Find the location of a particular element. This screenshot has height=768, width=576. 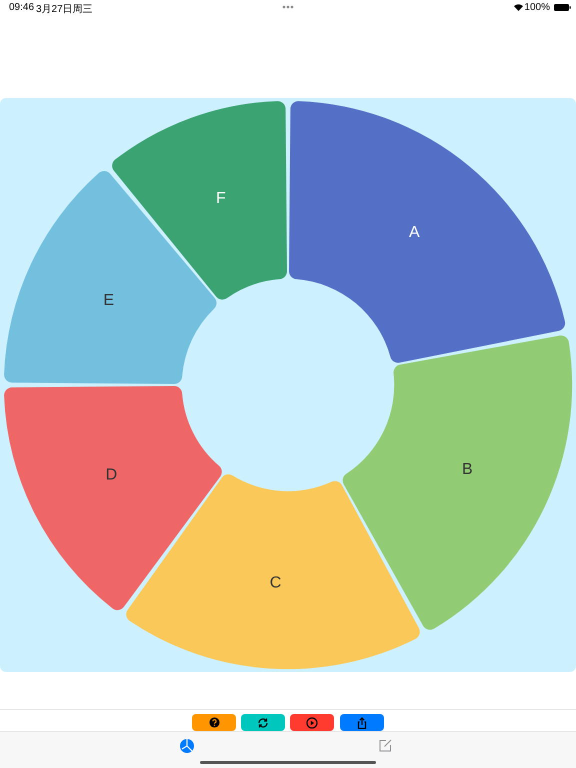

slice-label: E is located at coordinates (108, 301).